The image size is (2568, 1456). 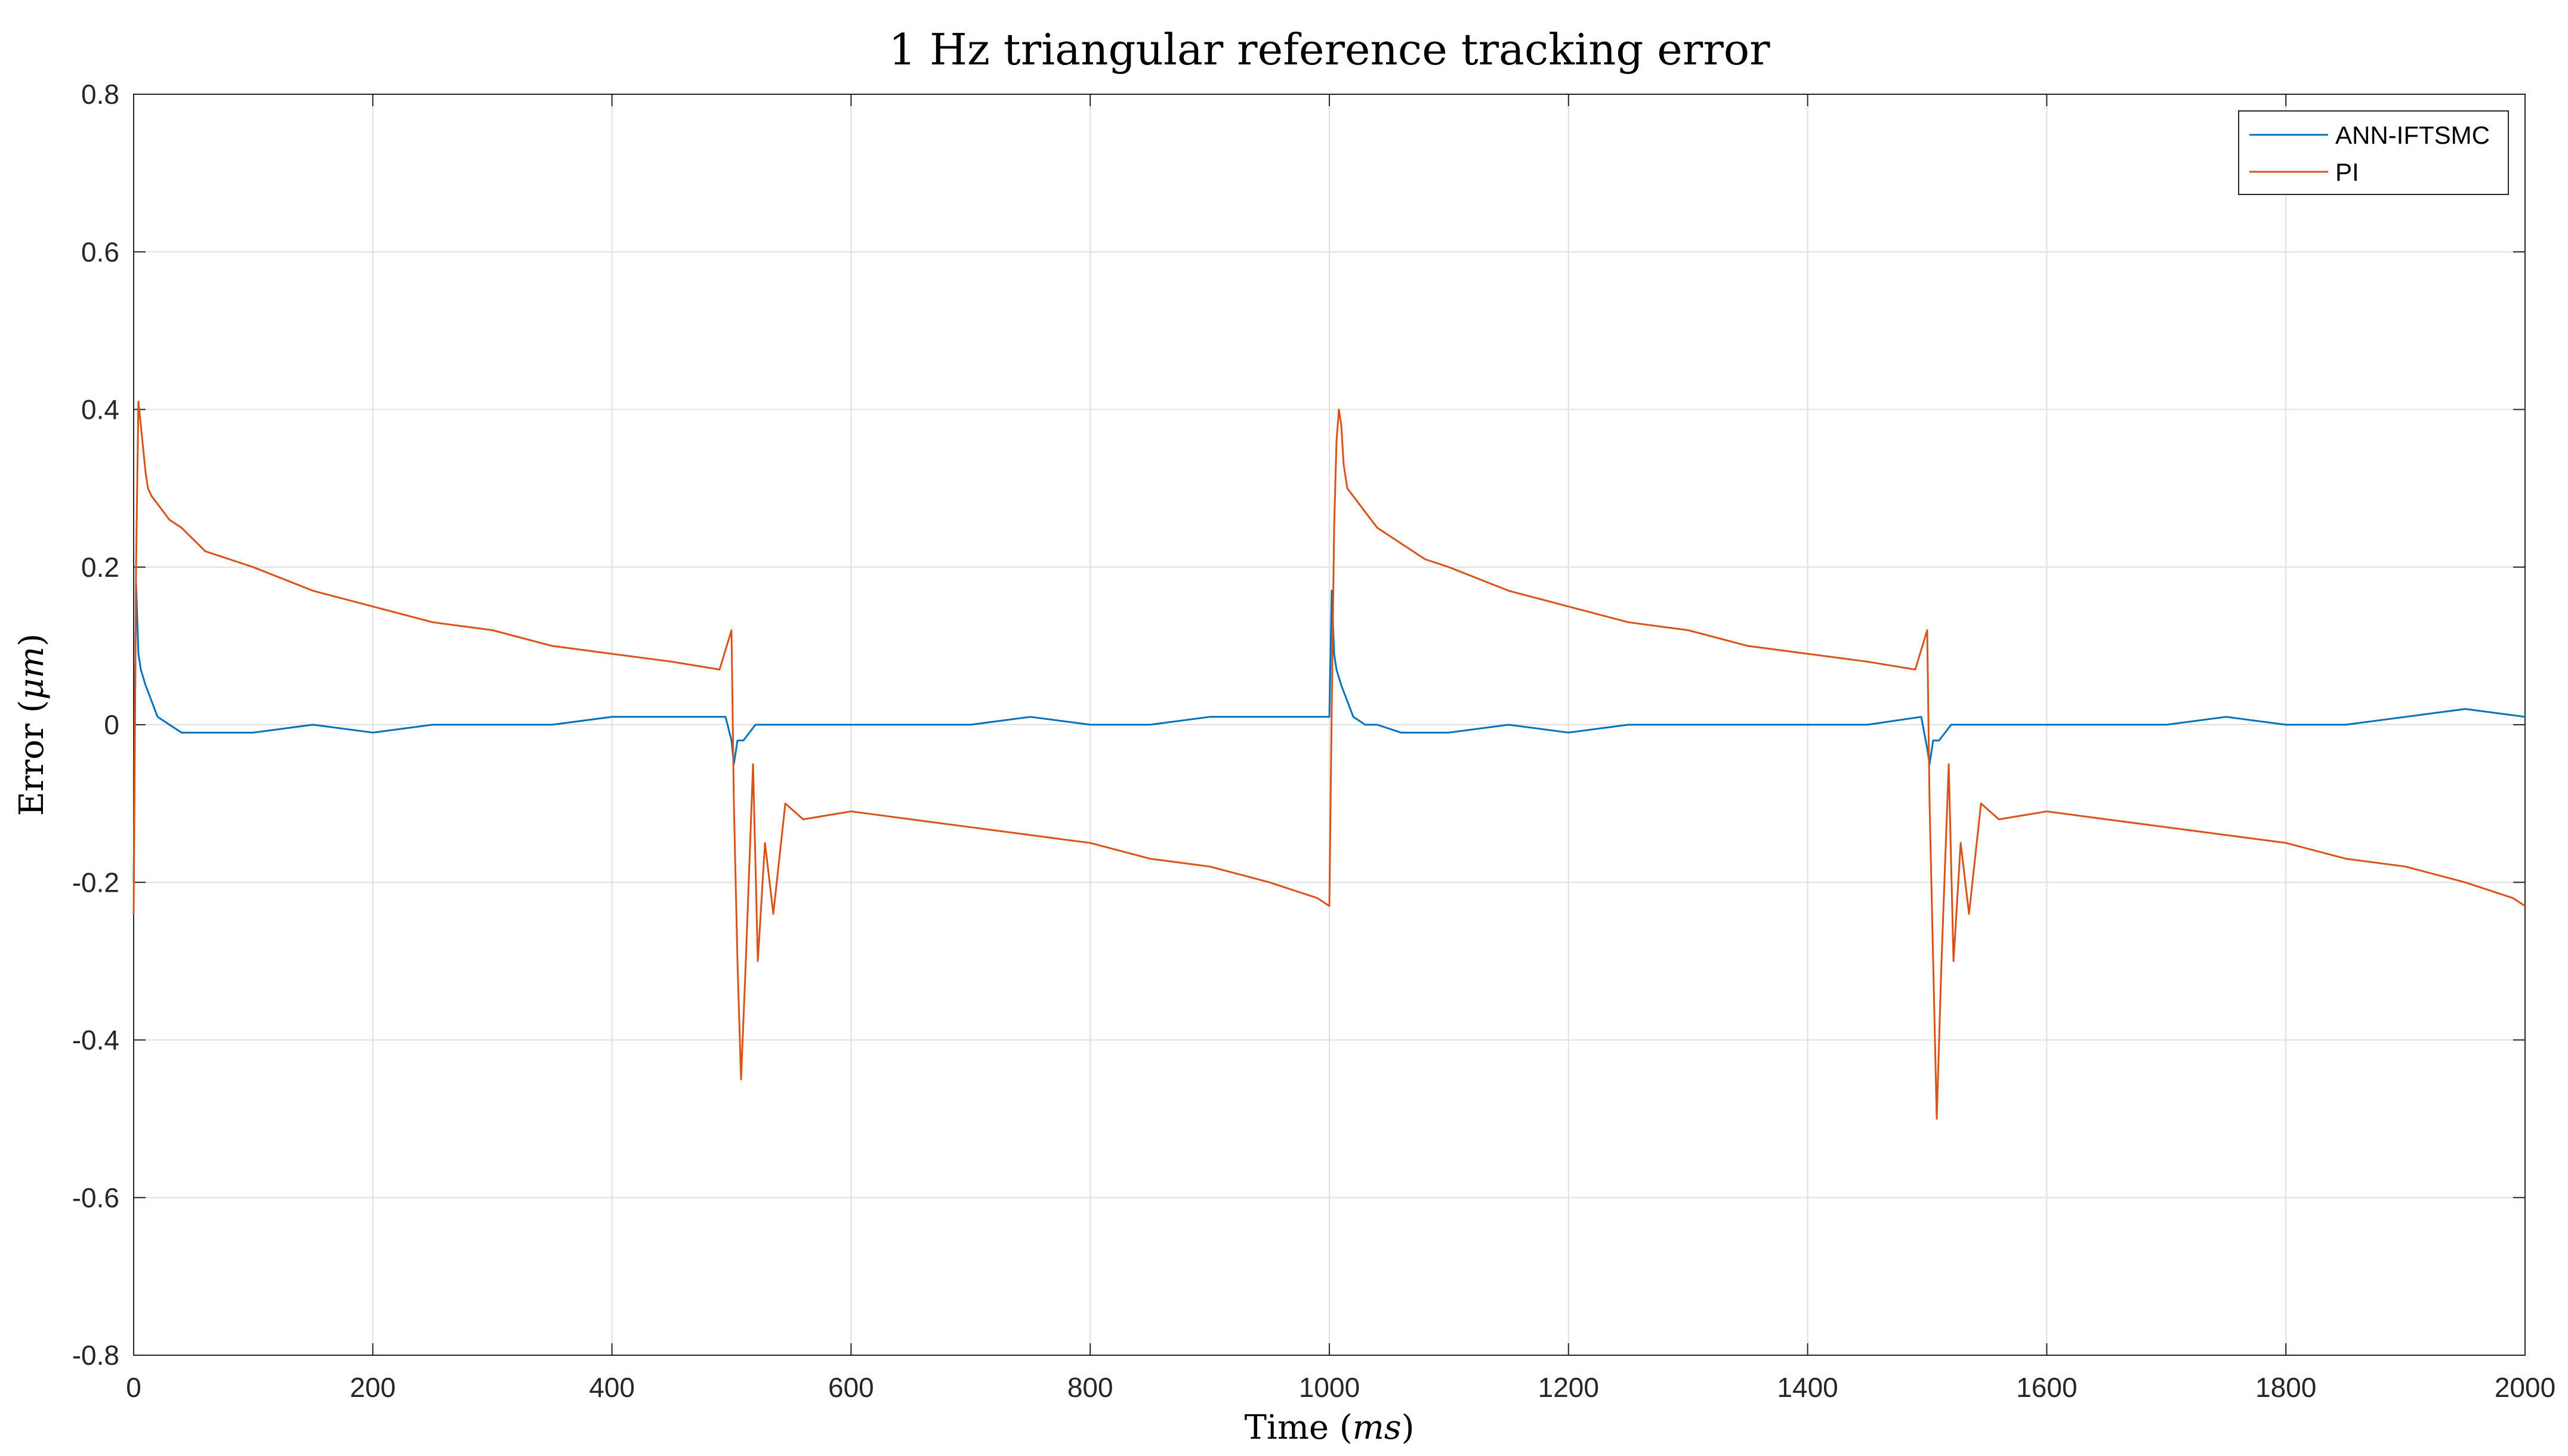 I want to click on x-axis-label: Time (ms), so click(x=1330, y=1427).